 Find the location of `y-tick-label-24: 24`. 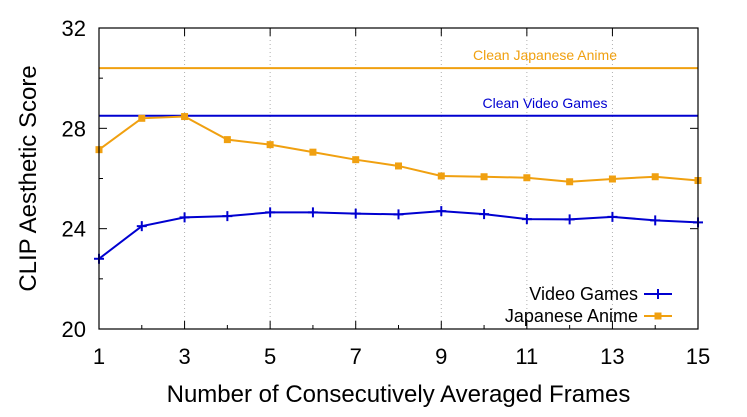

y-tick-label-24: 24 is located at coordinates (74, 229).